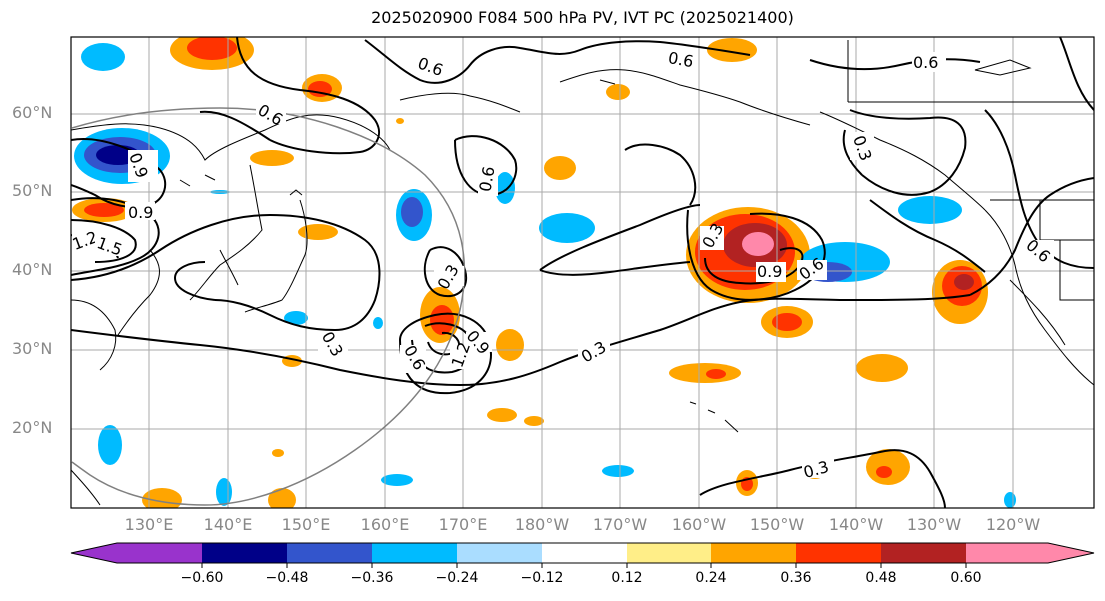  What do you see at coordinates (32, 427) in the screenshot?
I see `lat-label: 20°N` at bounding box center [32, 427].